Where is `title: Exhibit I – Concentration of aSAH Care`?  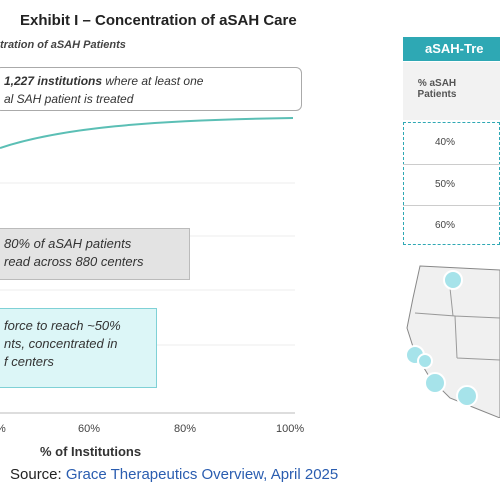 title: Exhibit I – Concentration of aSAH Care is located at coordinates (158, 20).